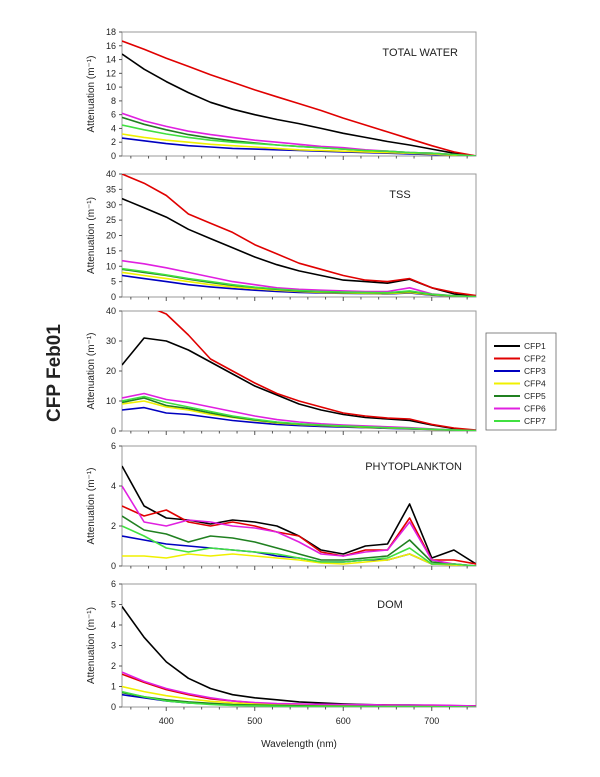  Describe the element at coordinates (113, 687) in the screenshot. I see `y-tick-label: 1` at that location.